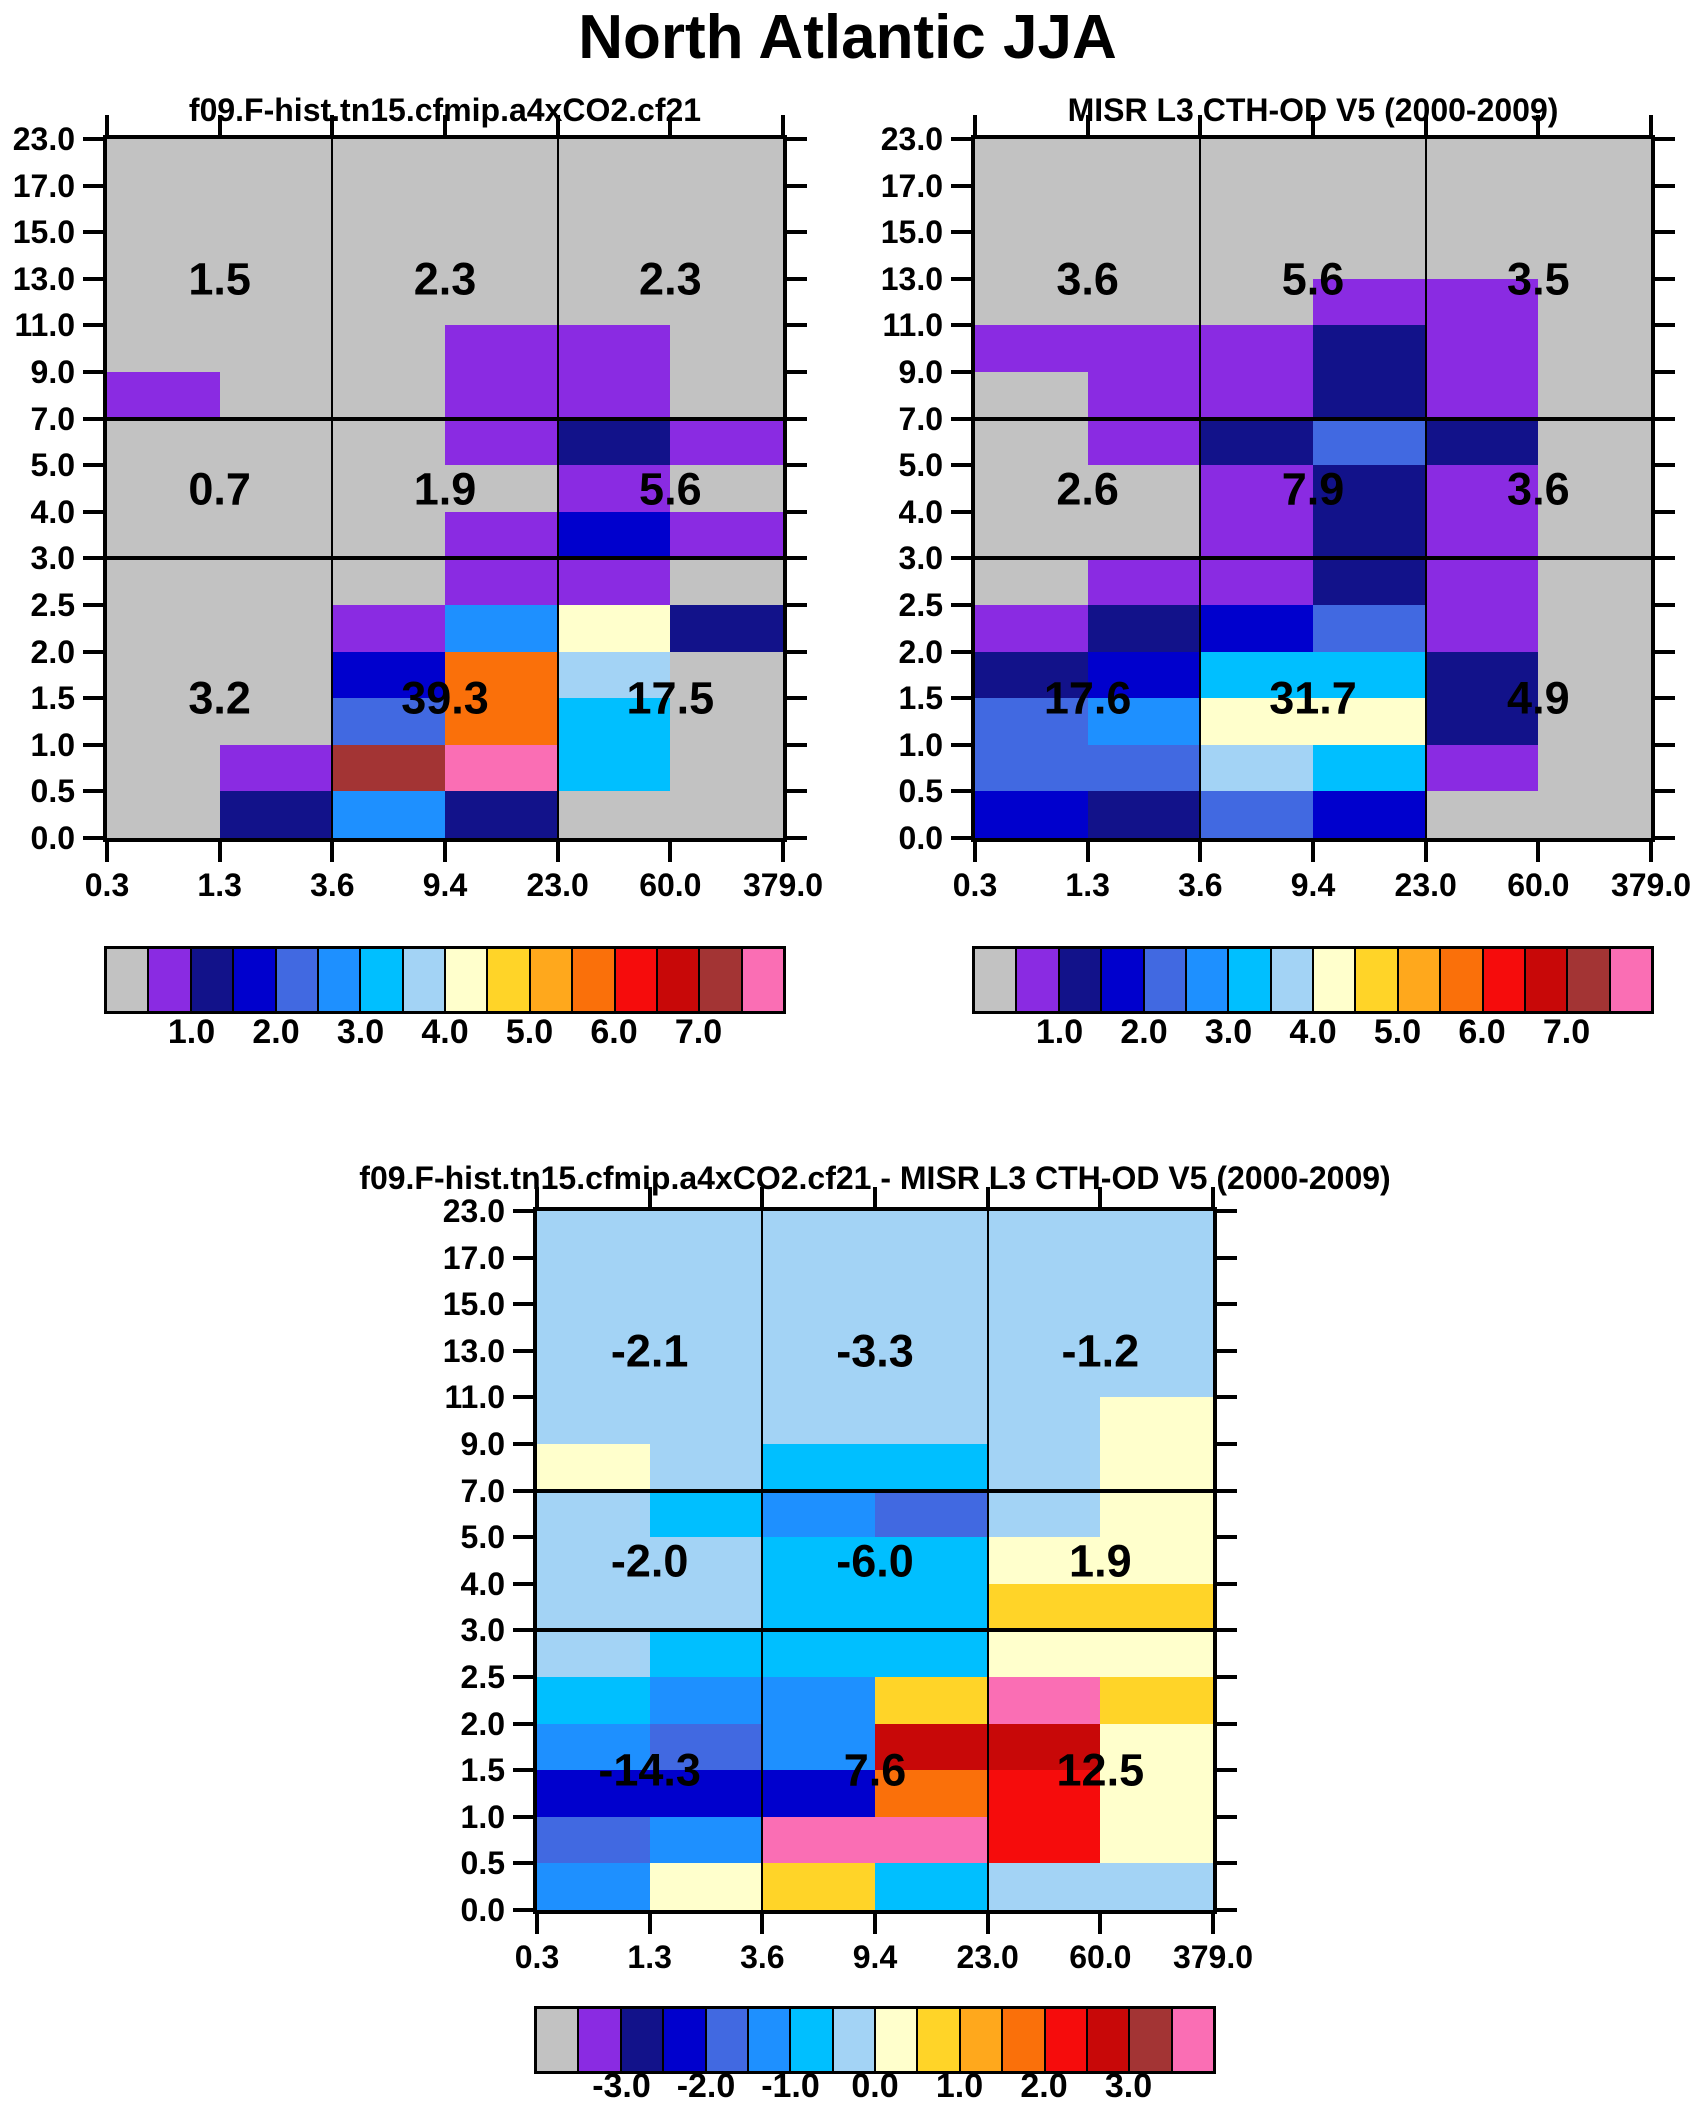 Image resolution: width=1695 pixels, height=2103 pixels. I want to click on colorbar-tick-label: 3.0, so click(1128, 2085).